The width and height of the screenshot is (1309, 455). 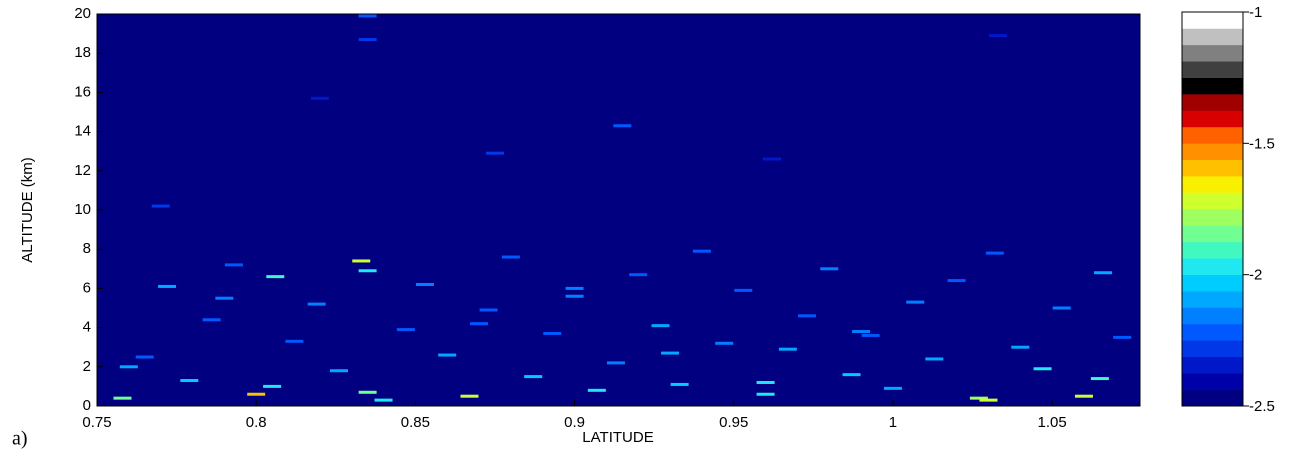 I want to click on x-tick-label: 0.8, so click(x=256, y=422).